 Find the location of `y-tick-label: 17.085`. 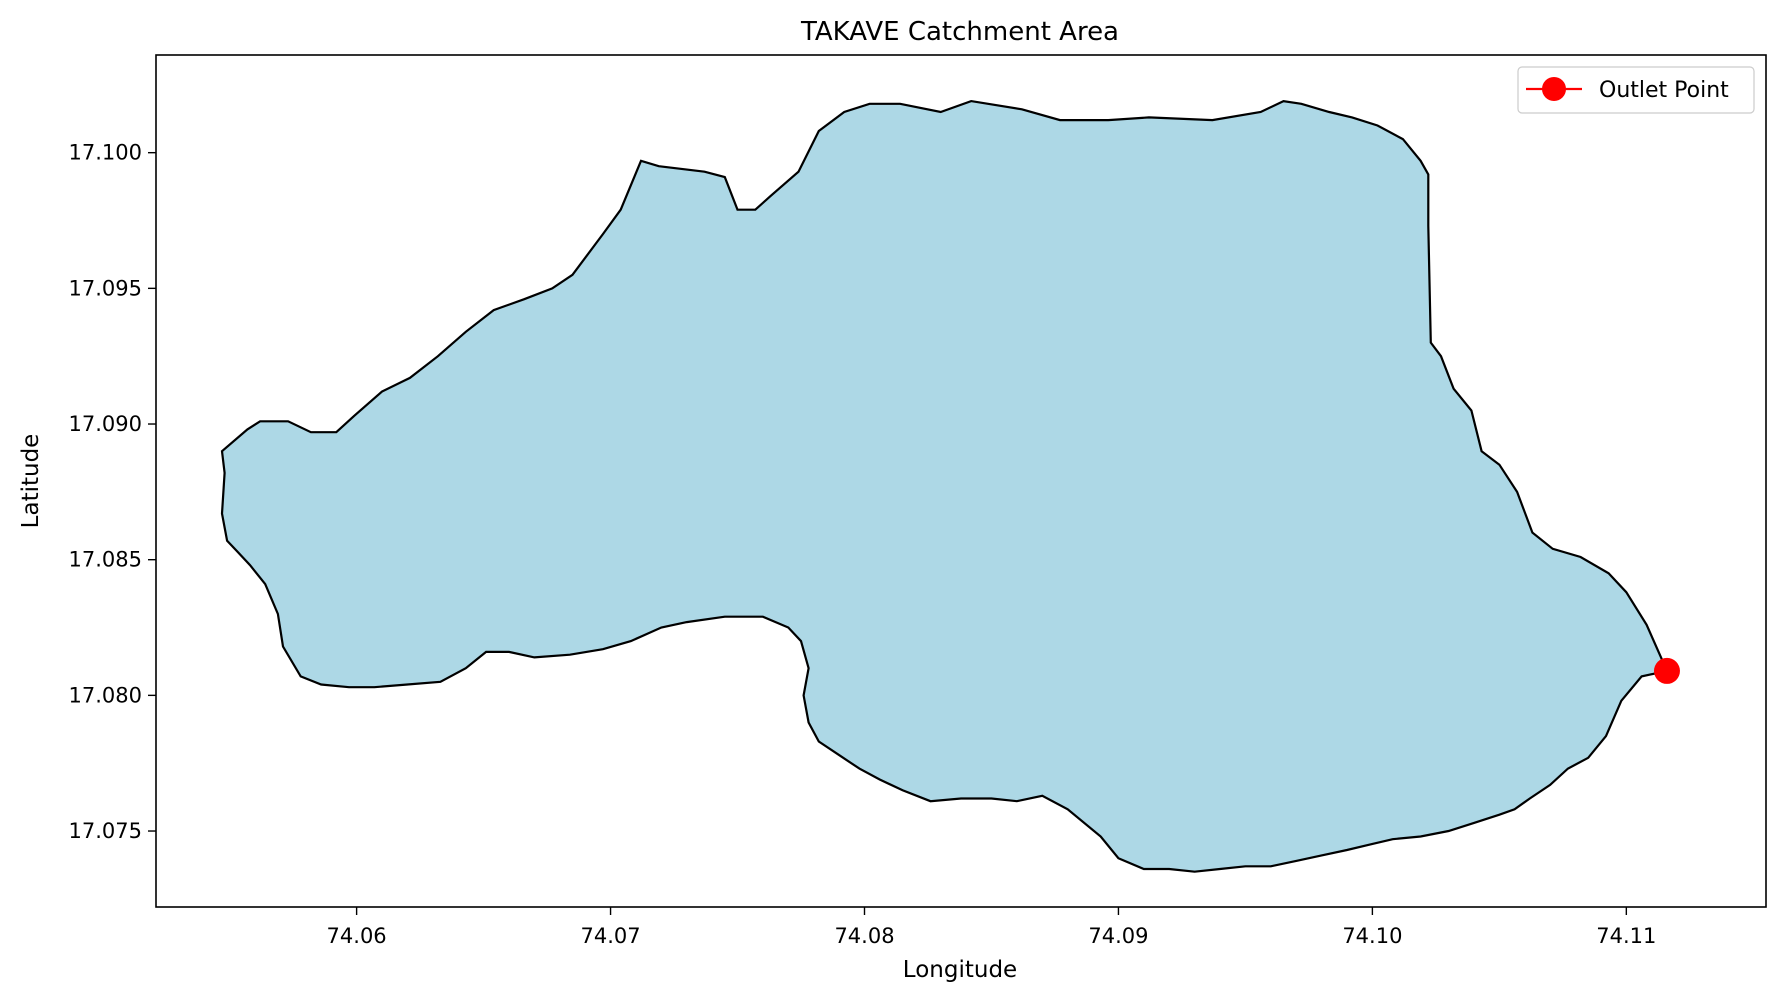

y-tick-label: 17.085 is located at coordinates (105, 560).